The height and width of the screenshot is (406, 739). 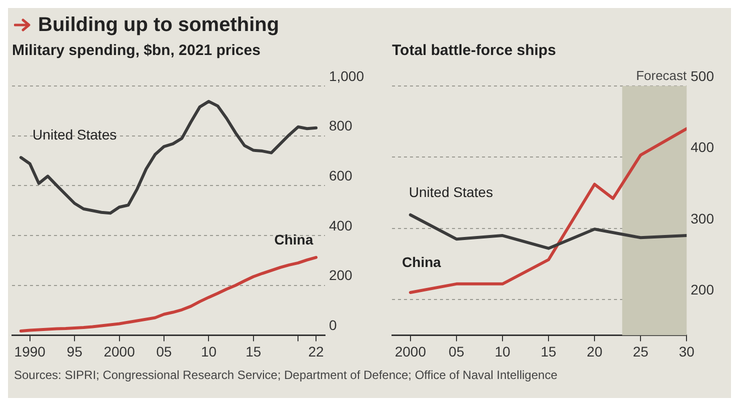 I want to click on chart-subtitle: Military spending, $bn, 2021 prices, so click(x=136, y=51).